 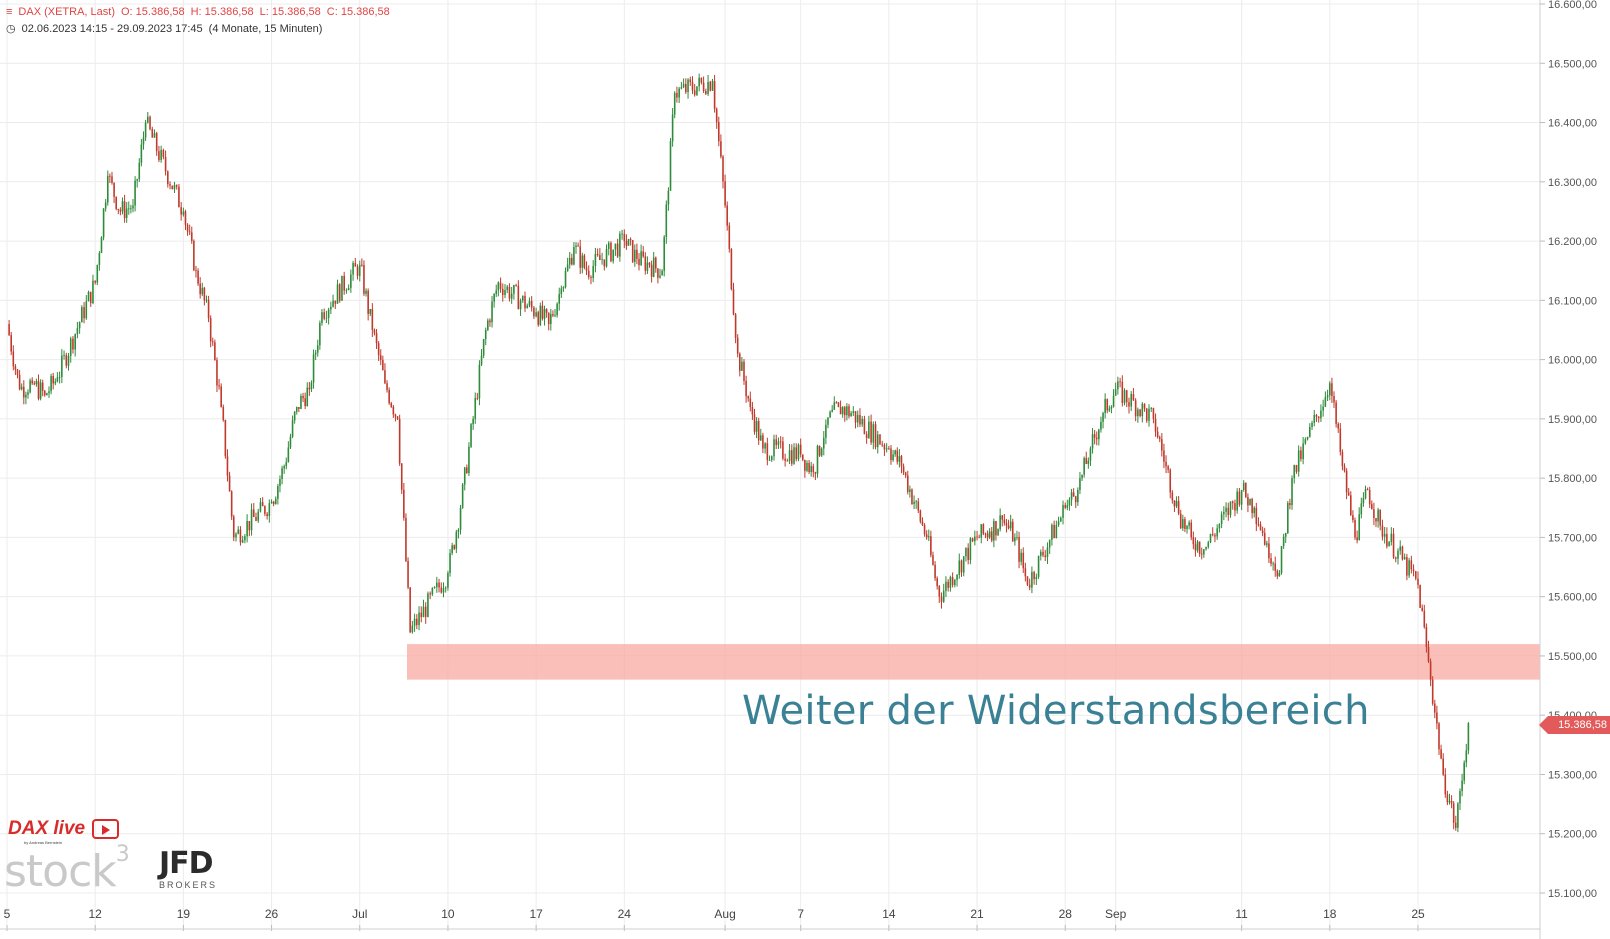 What do you see at coordinates (1572, 538) in the screenshot?
I see `y-tick-label: 15.700,00` at bounding box center [1572, 538].